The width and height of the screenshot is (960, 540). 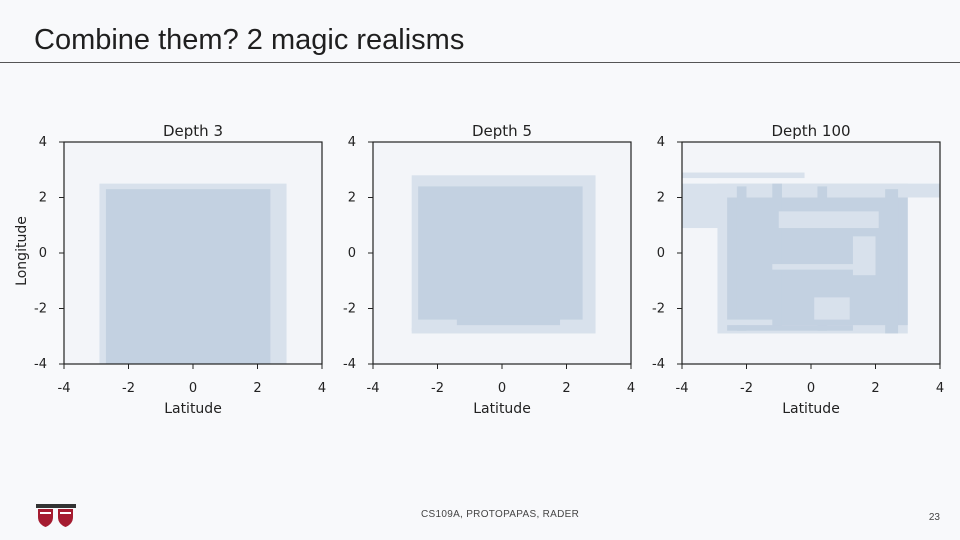 What do you see at coordinates (249, 40) in the screenshot?
I see `slide-title: Combine them? 2 magic realisms` at bounding box center [249, 40].